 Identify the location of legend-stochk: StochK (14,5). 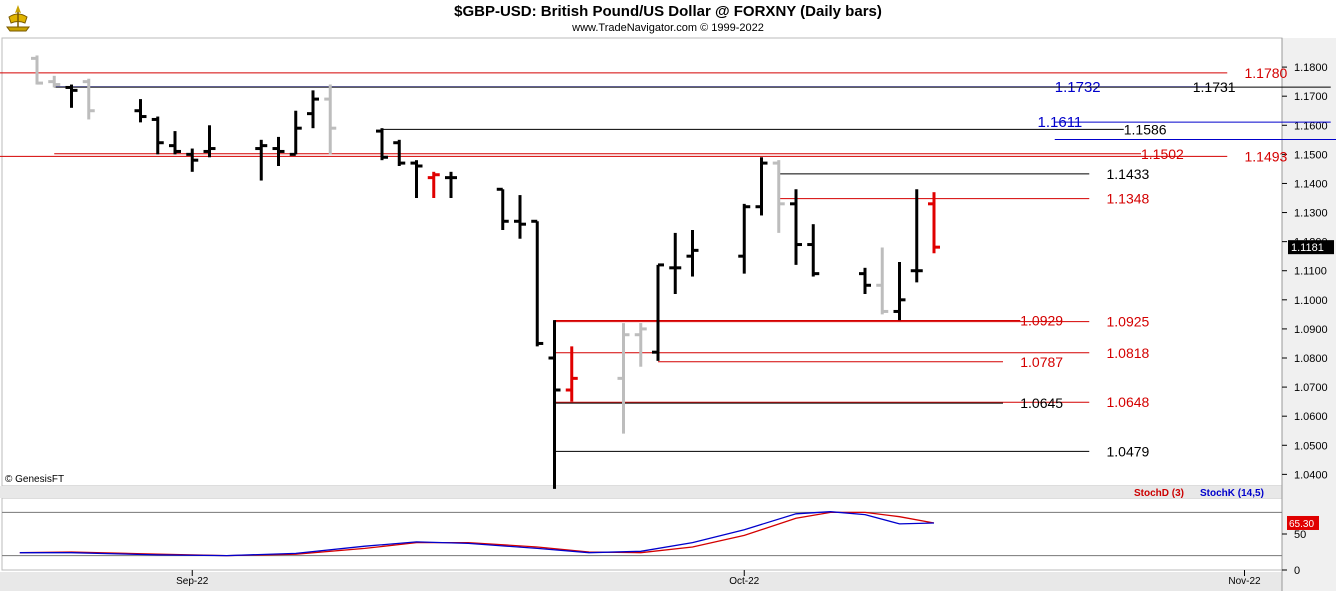
(1232, 493).